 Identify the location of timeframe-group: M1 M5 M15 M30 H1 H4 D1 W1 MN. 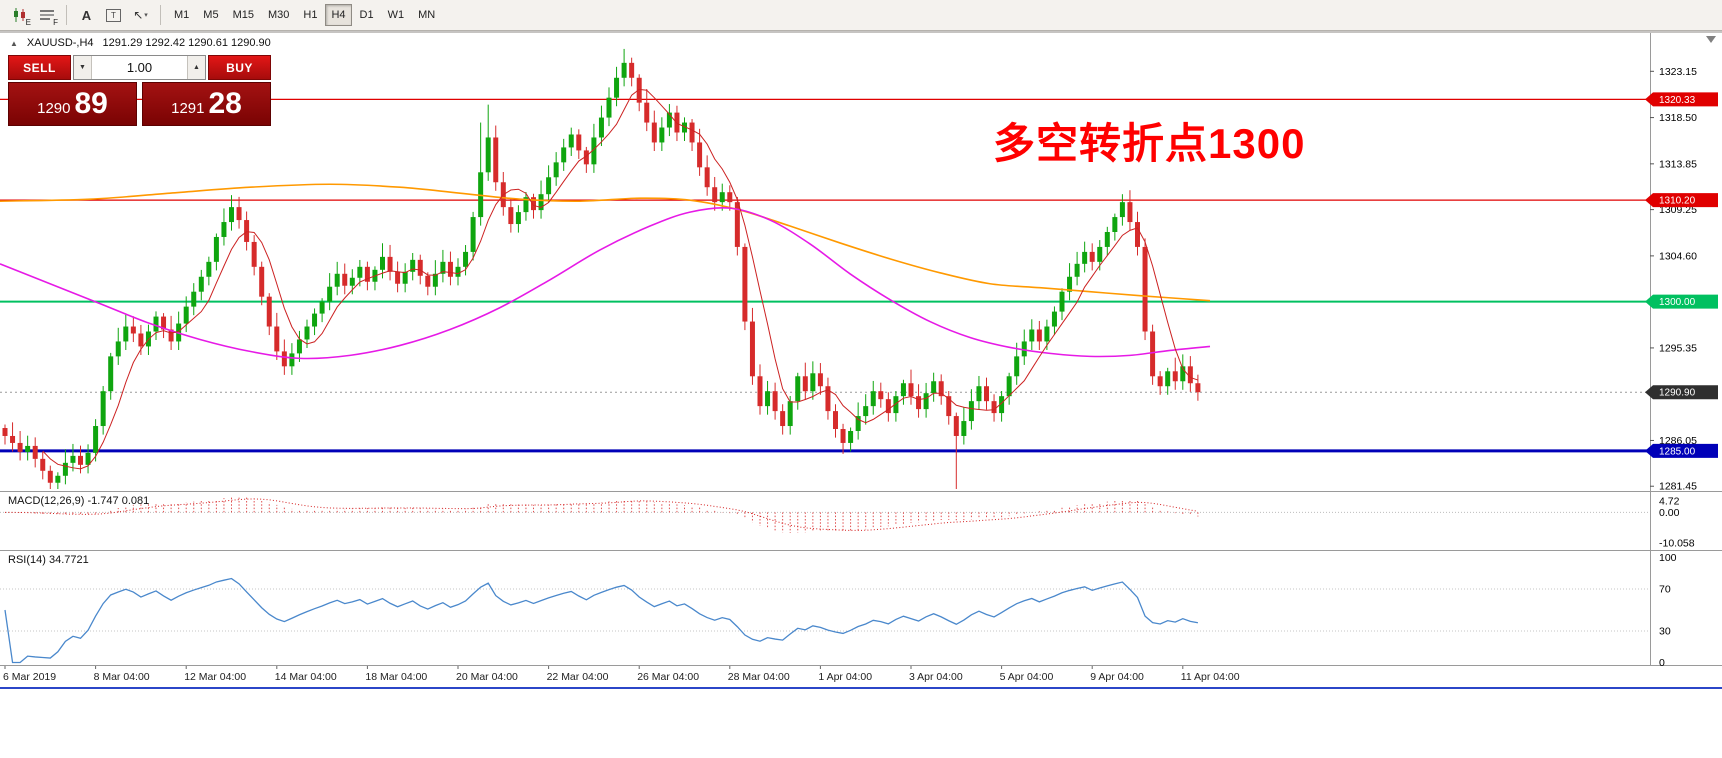
(304, 15).